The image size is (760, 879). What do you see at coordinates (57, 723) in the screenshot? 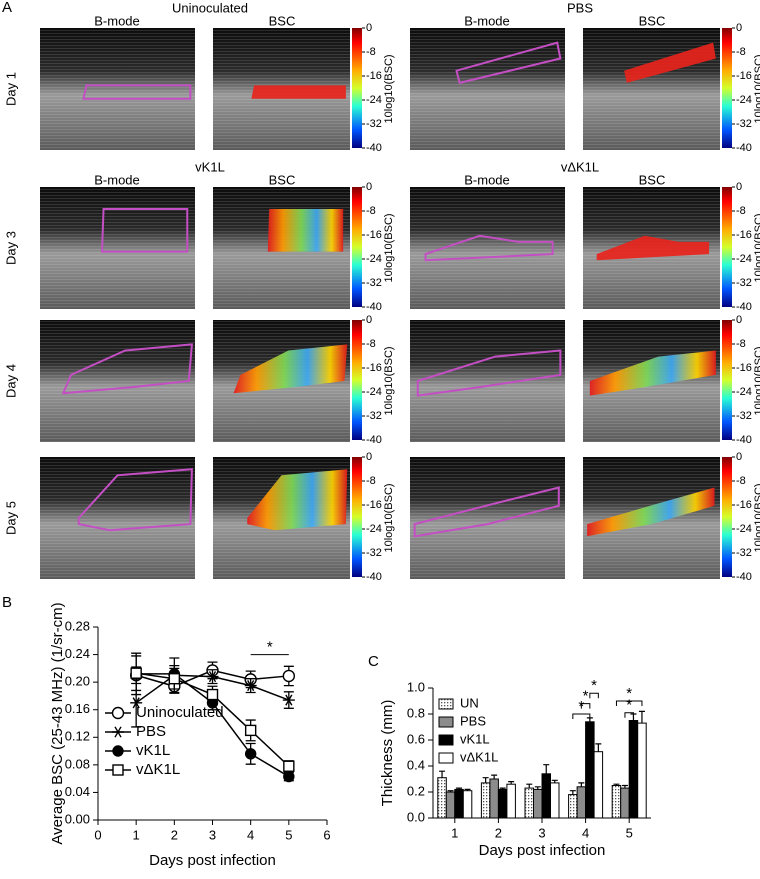
I see `y-axis-label: Average BSC (25-43 MHz) (1/sr-cm)` at bounding box center [57, 723].